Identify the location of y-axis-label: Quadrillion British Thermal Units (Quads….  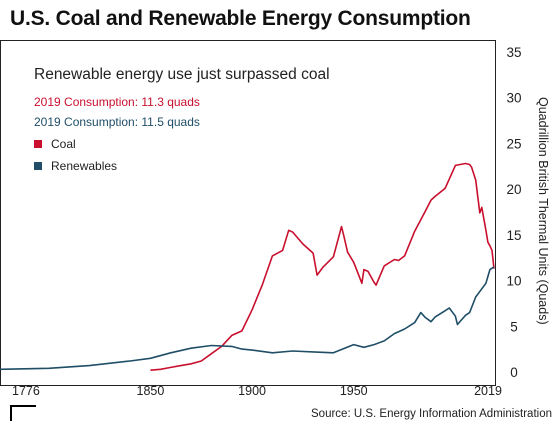
(543, 211).